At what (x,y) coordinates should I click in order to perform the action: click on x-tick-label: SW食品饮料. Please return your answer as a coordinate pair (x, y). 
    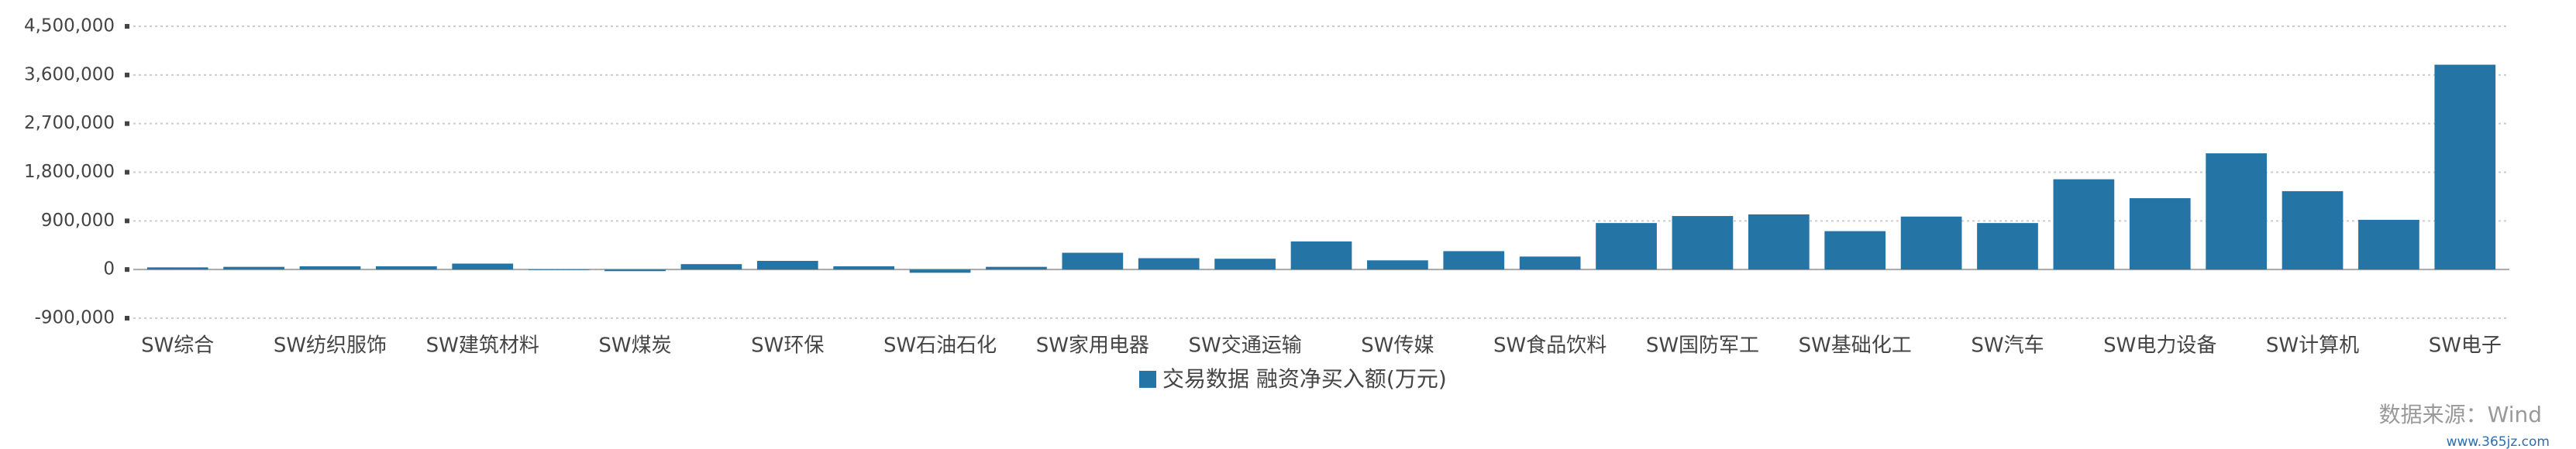
    Looking at the image, I should click on (1550, 346).